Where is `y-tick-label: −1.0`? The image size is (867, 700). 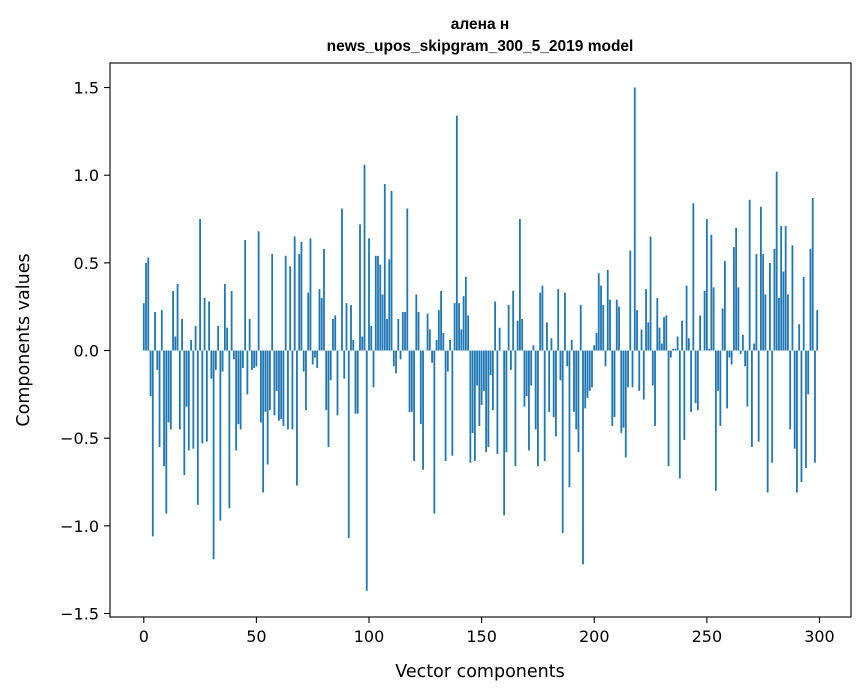
y-tick-label: −1.0 is located at coordinates (79, 526).